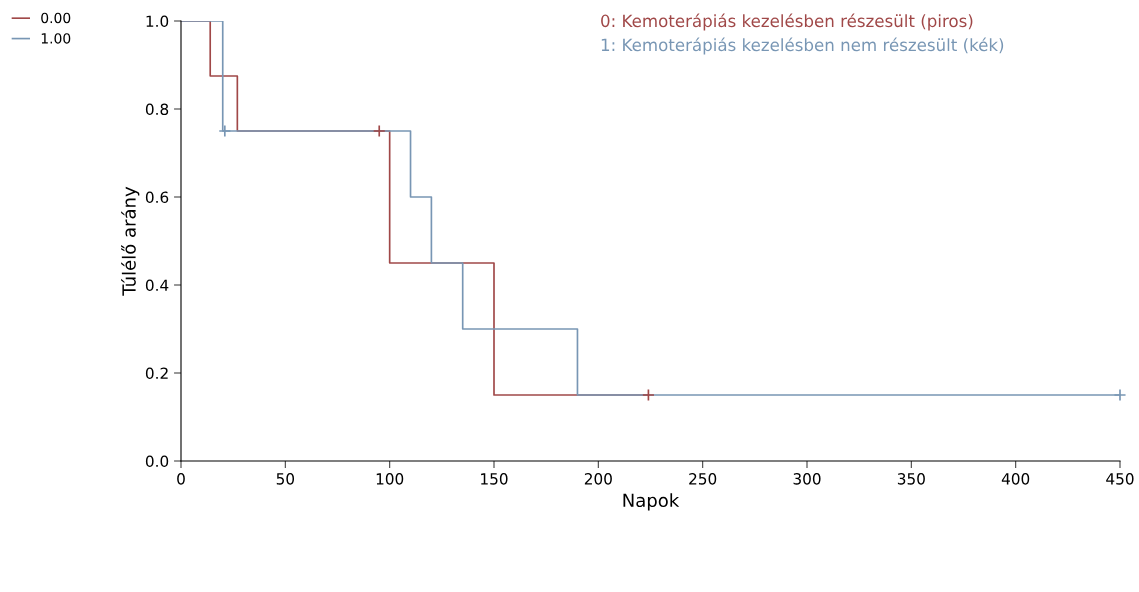 The width and height of the screenshot is (1139, 592). Describe the element at coordinates (285, 479) in the screenshot. I see `x-tick-label: 50` at that location.